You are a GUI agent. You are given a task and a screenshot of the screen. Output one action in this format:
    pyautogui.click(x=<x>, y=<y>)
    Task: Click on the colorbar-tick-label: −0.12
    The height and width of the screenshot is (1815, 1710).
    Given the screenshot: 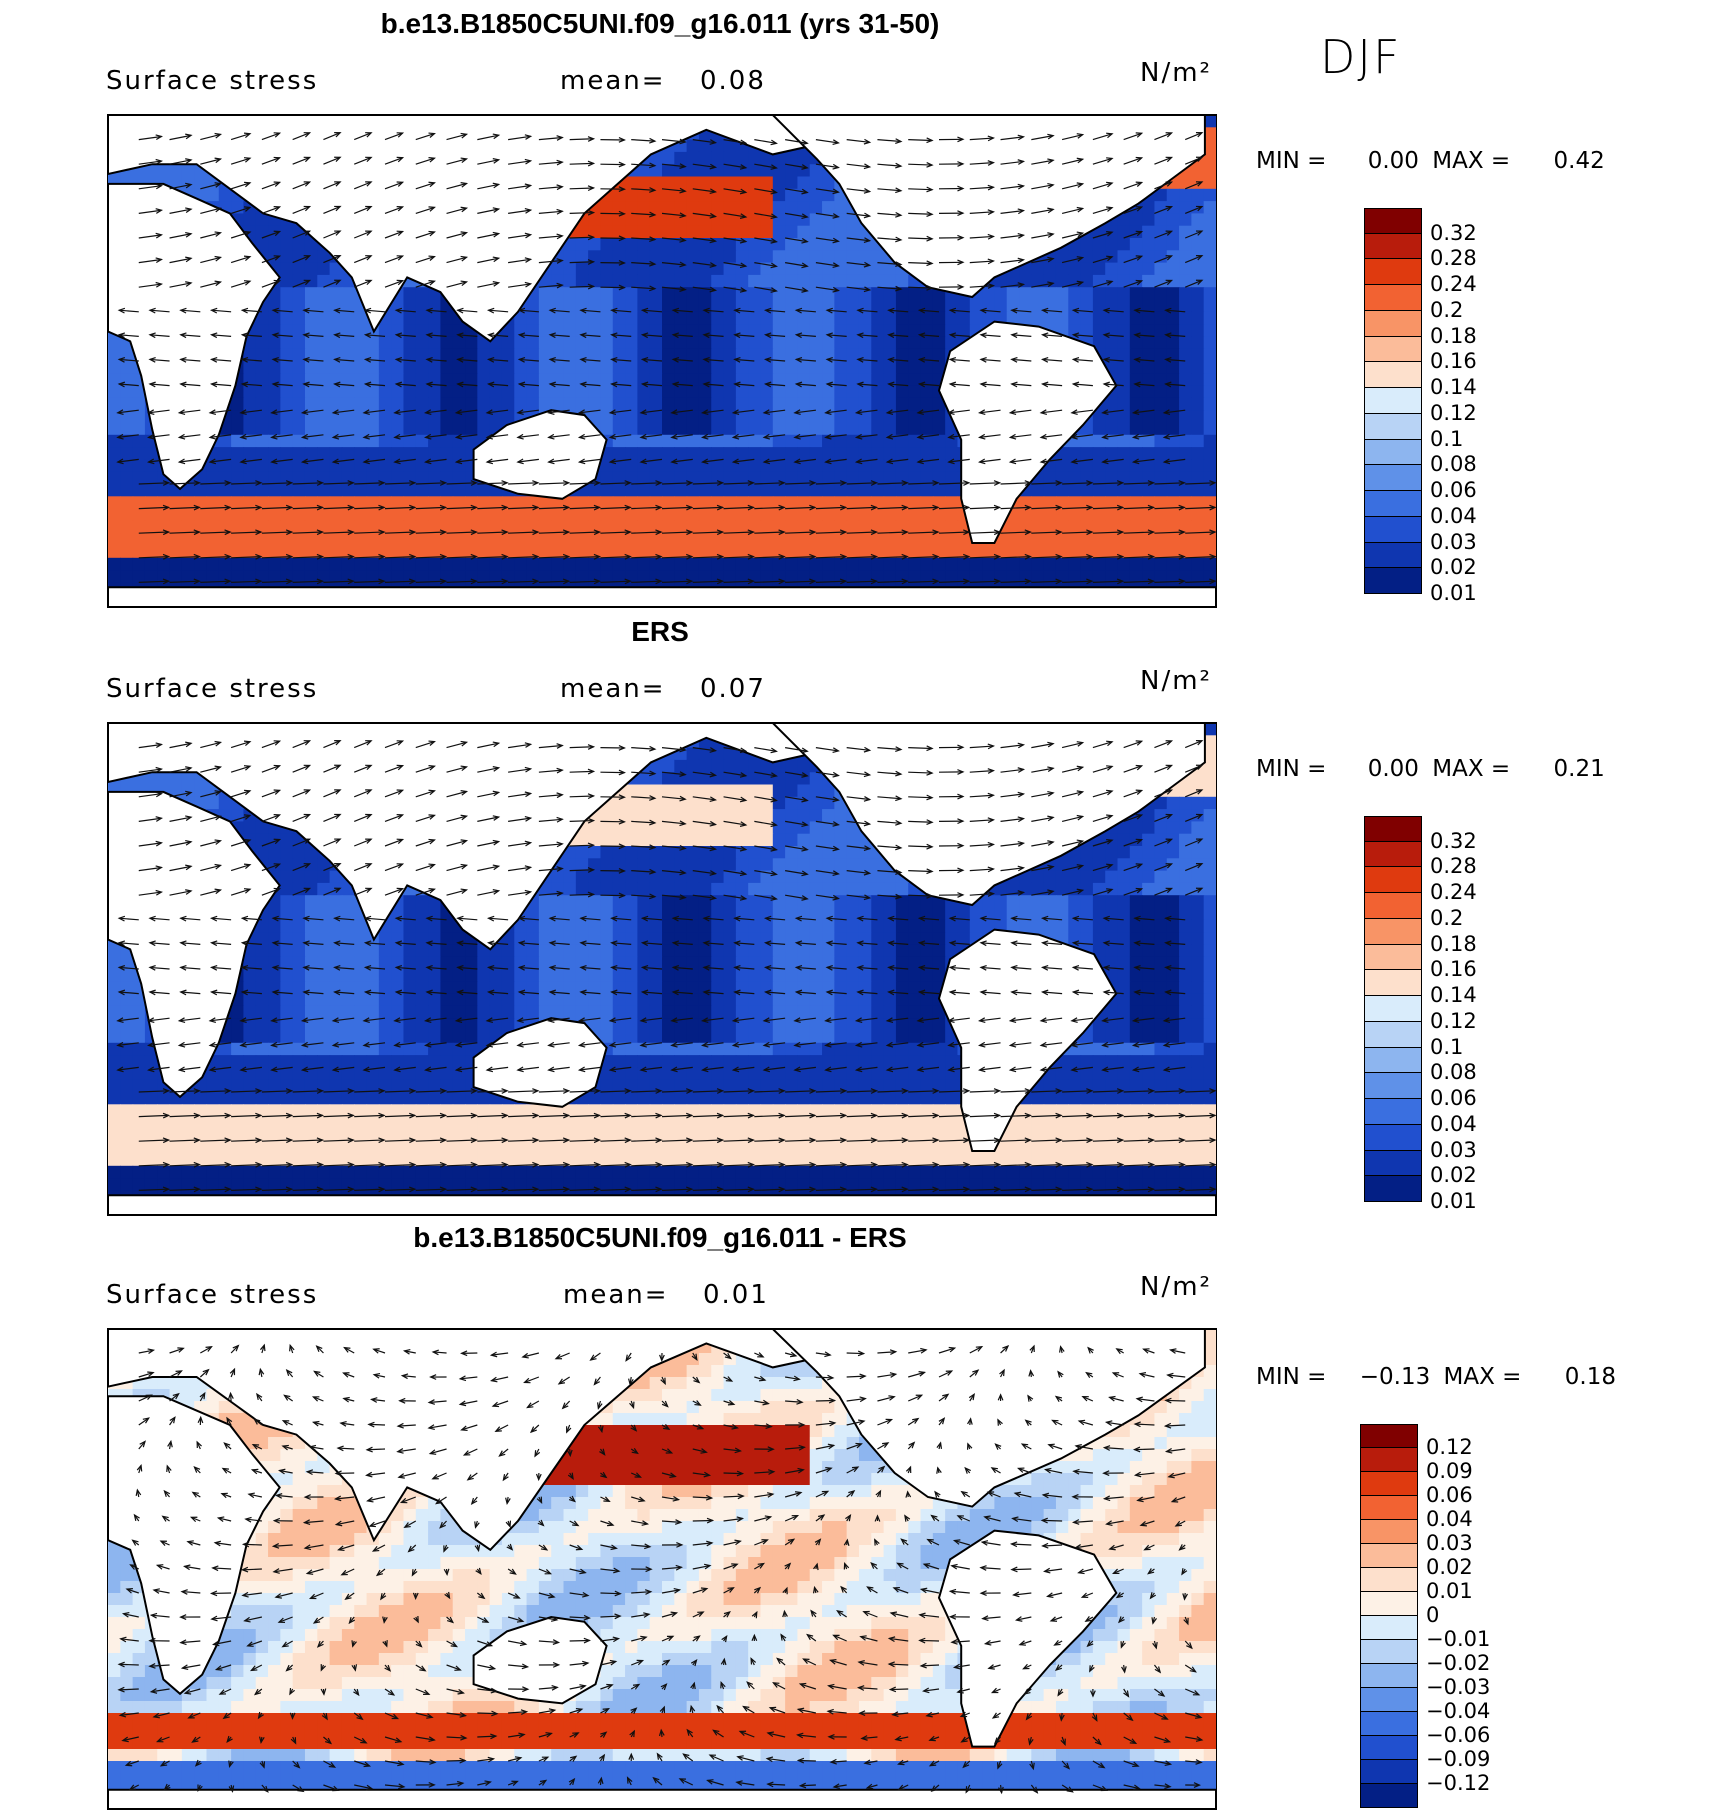 What is the action you would take?
    pyautogui.click(x=1458, y=1783)
    